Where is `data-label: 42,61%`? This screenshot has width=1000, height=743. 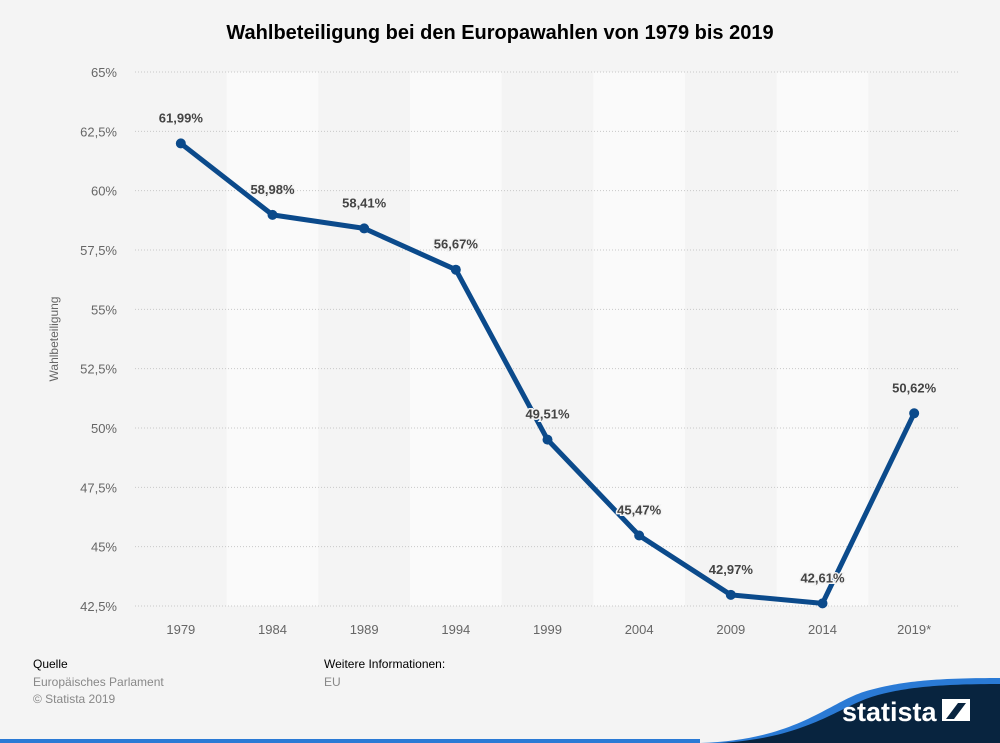 data-label: 42,61% is located at coordinates (822, 577).